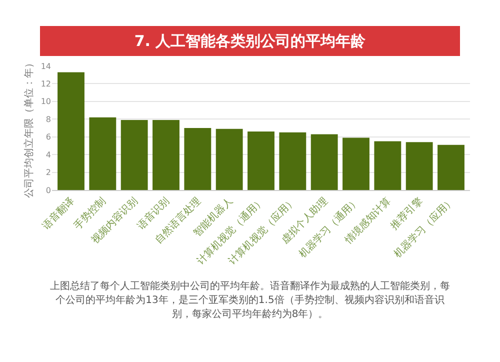  What do you see at coordinates (45, 101) in the screenshot?
I see `y-tick-label: 10` at bounding box center [45, 101].